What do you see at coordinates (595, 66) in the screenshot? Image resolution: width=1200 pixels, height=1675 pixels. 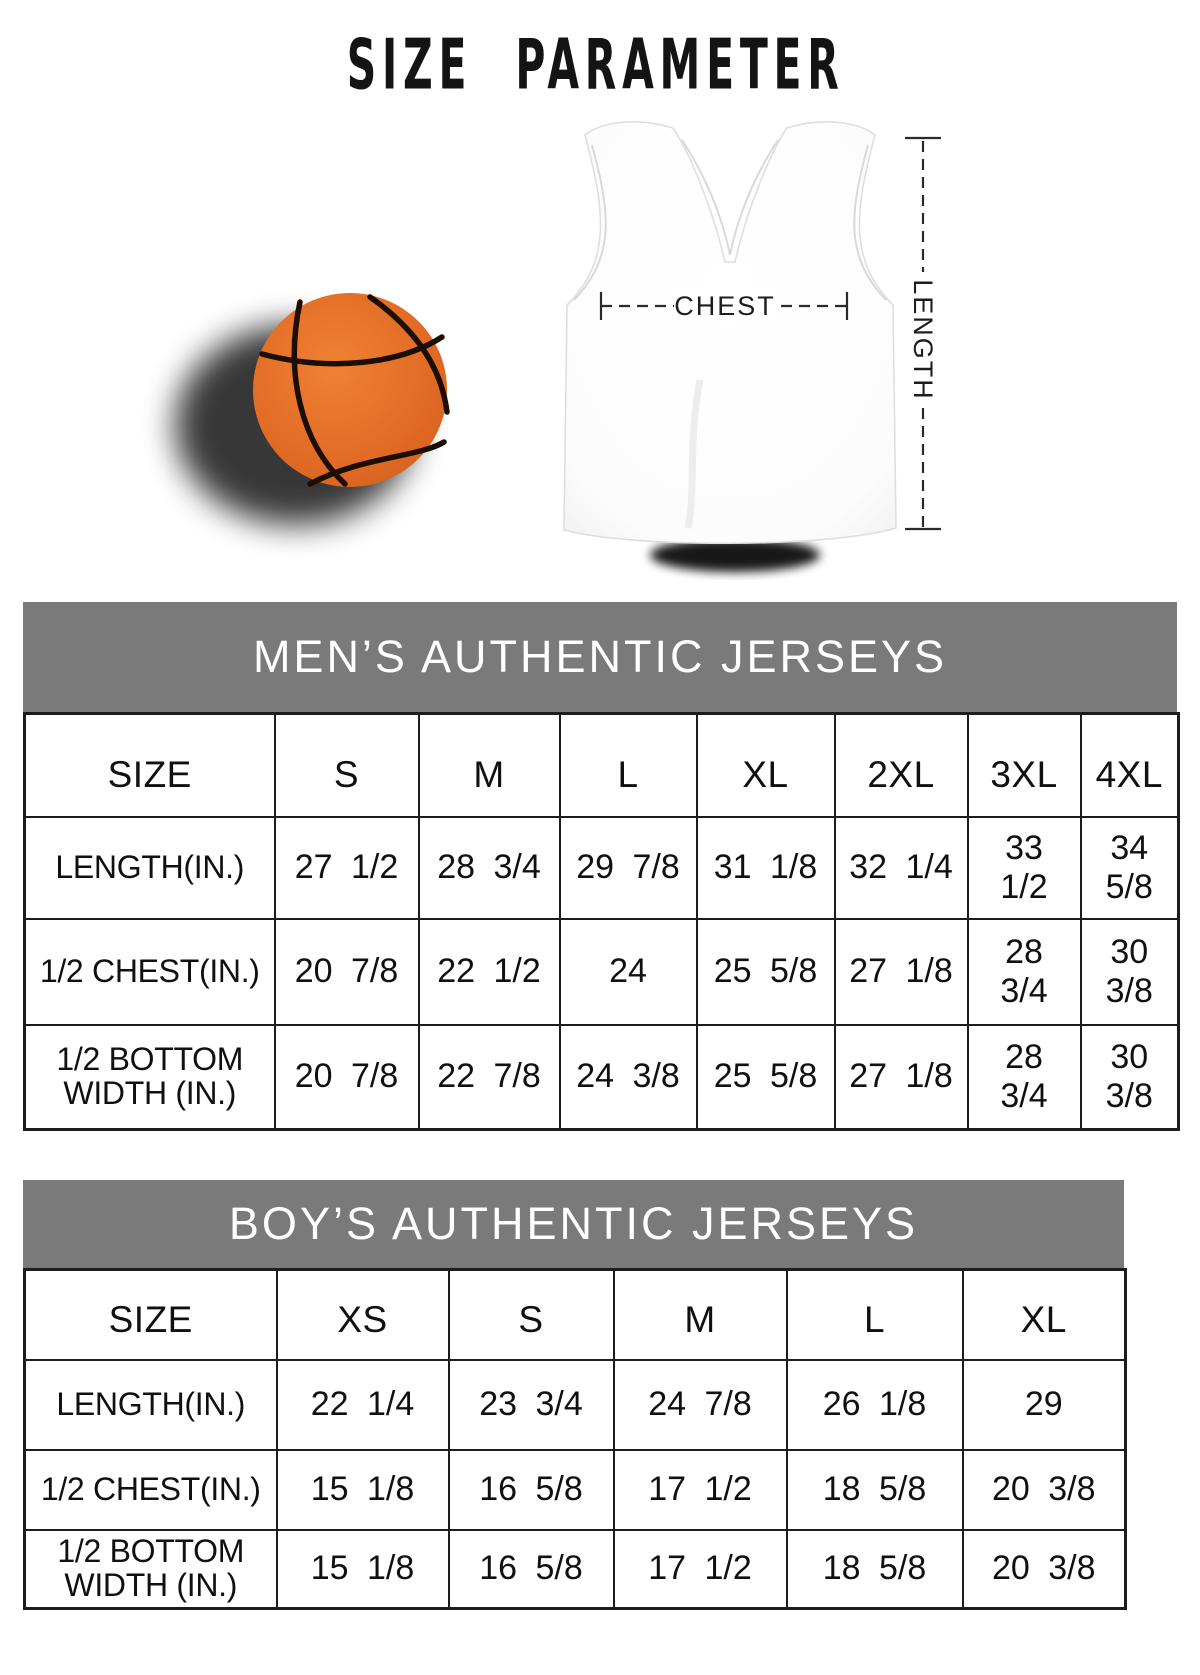 I see `page-title: SIZE PARAMETER` at bounding box center [595, 66].